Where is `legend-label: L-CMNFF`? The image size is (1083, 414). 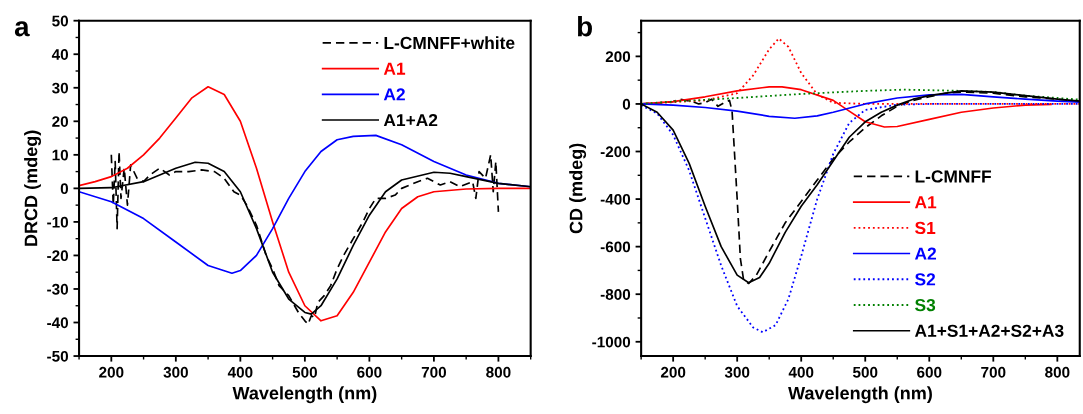 legend-label: L-CMNFF is located at coordinates (953, 176).